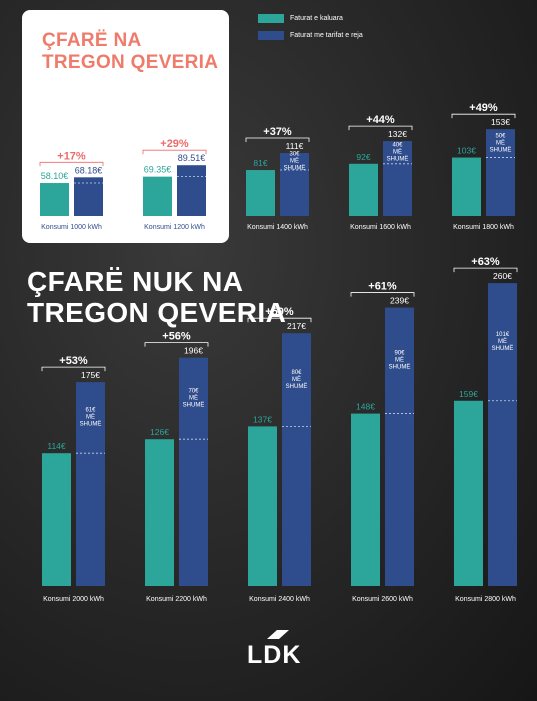  What do you see at coordinates (278, 634) in the screenshot?
I see `logo-mark-icon` at bounding box center [278, 634].